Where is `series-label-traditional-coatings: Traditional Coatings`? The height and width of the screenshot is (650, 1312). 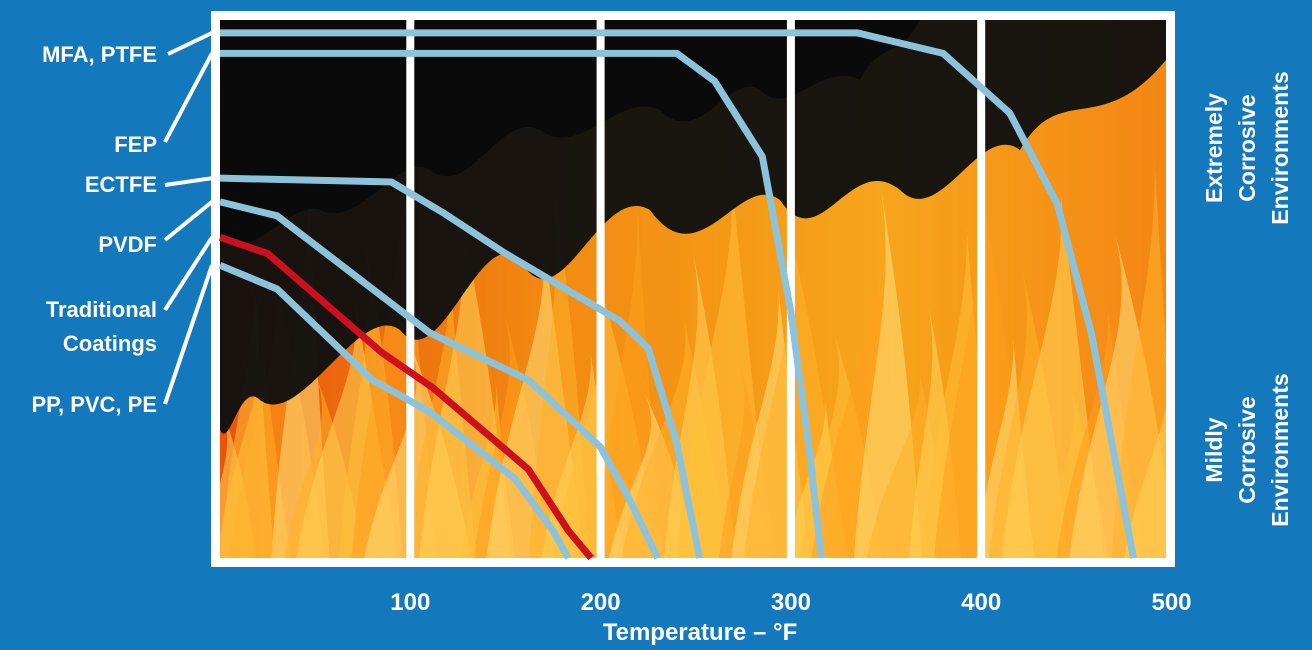
series-label-traditional-coatings: Traditional Coatings is located at coordinates (101, 326).